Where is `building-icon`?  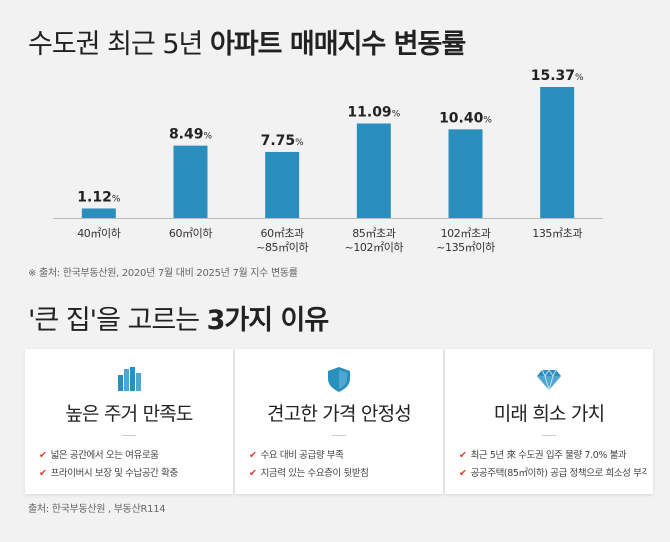 building-icon is located at coordinates (129, 379).